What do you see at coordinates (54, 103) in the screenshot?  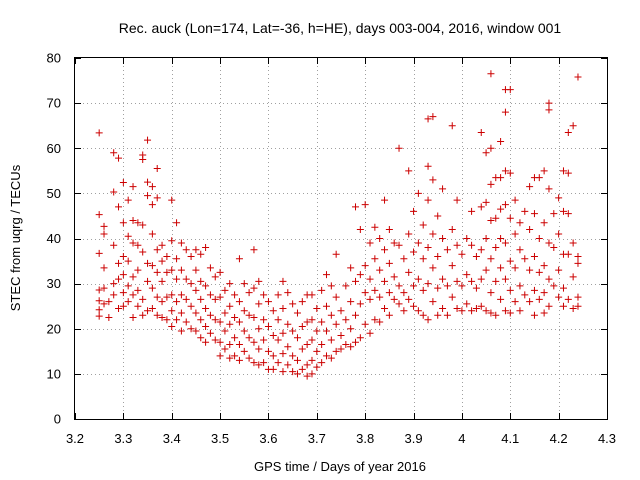 I see `y-tick-label: 70` at bounding box center [54, 103].